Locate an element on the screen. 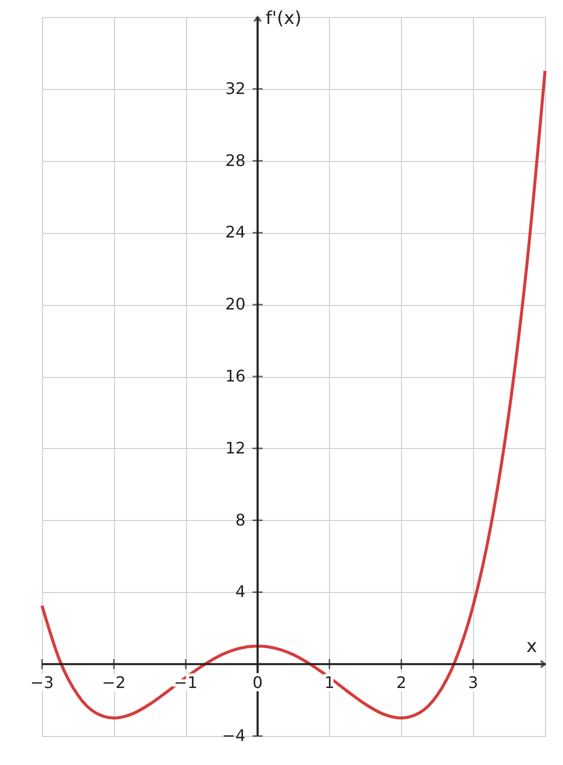 This screenshot has height=765, width=563. y-axis-title: f'(x) is located at coordinates (284, 18).